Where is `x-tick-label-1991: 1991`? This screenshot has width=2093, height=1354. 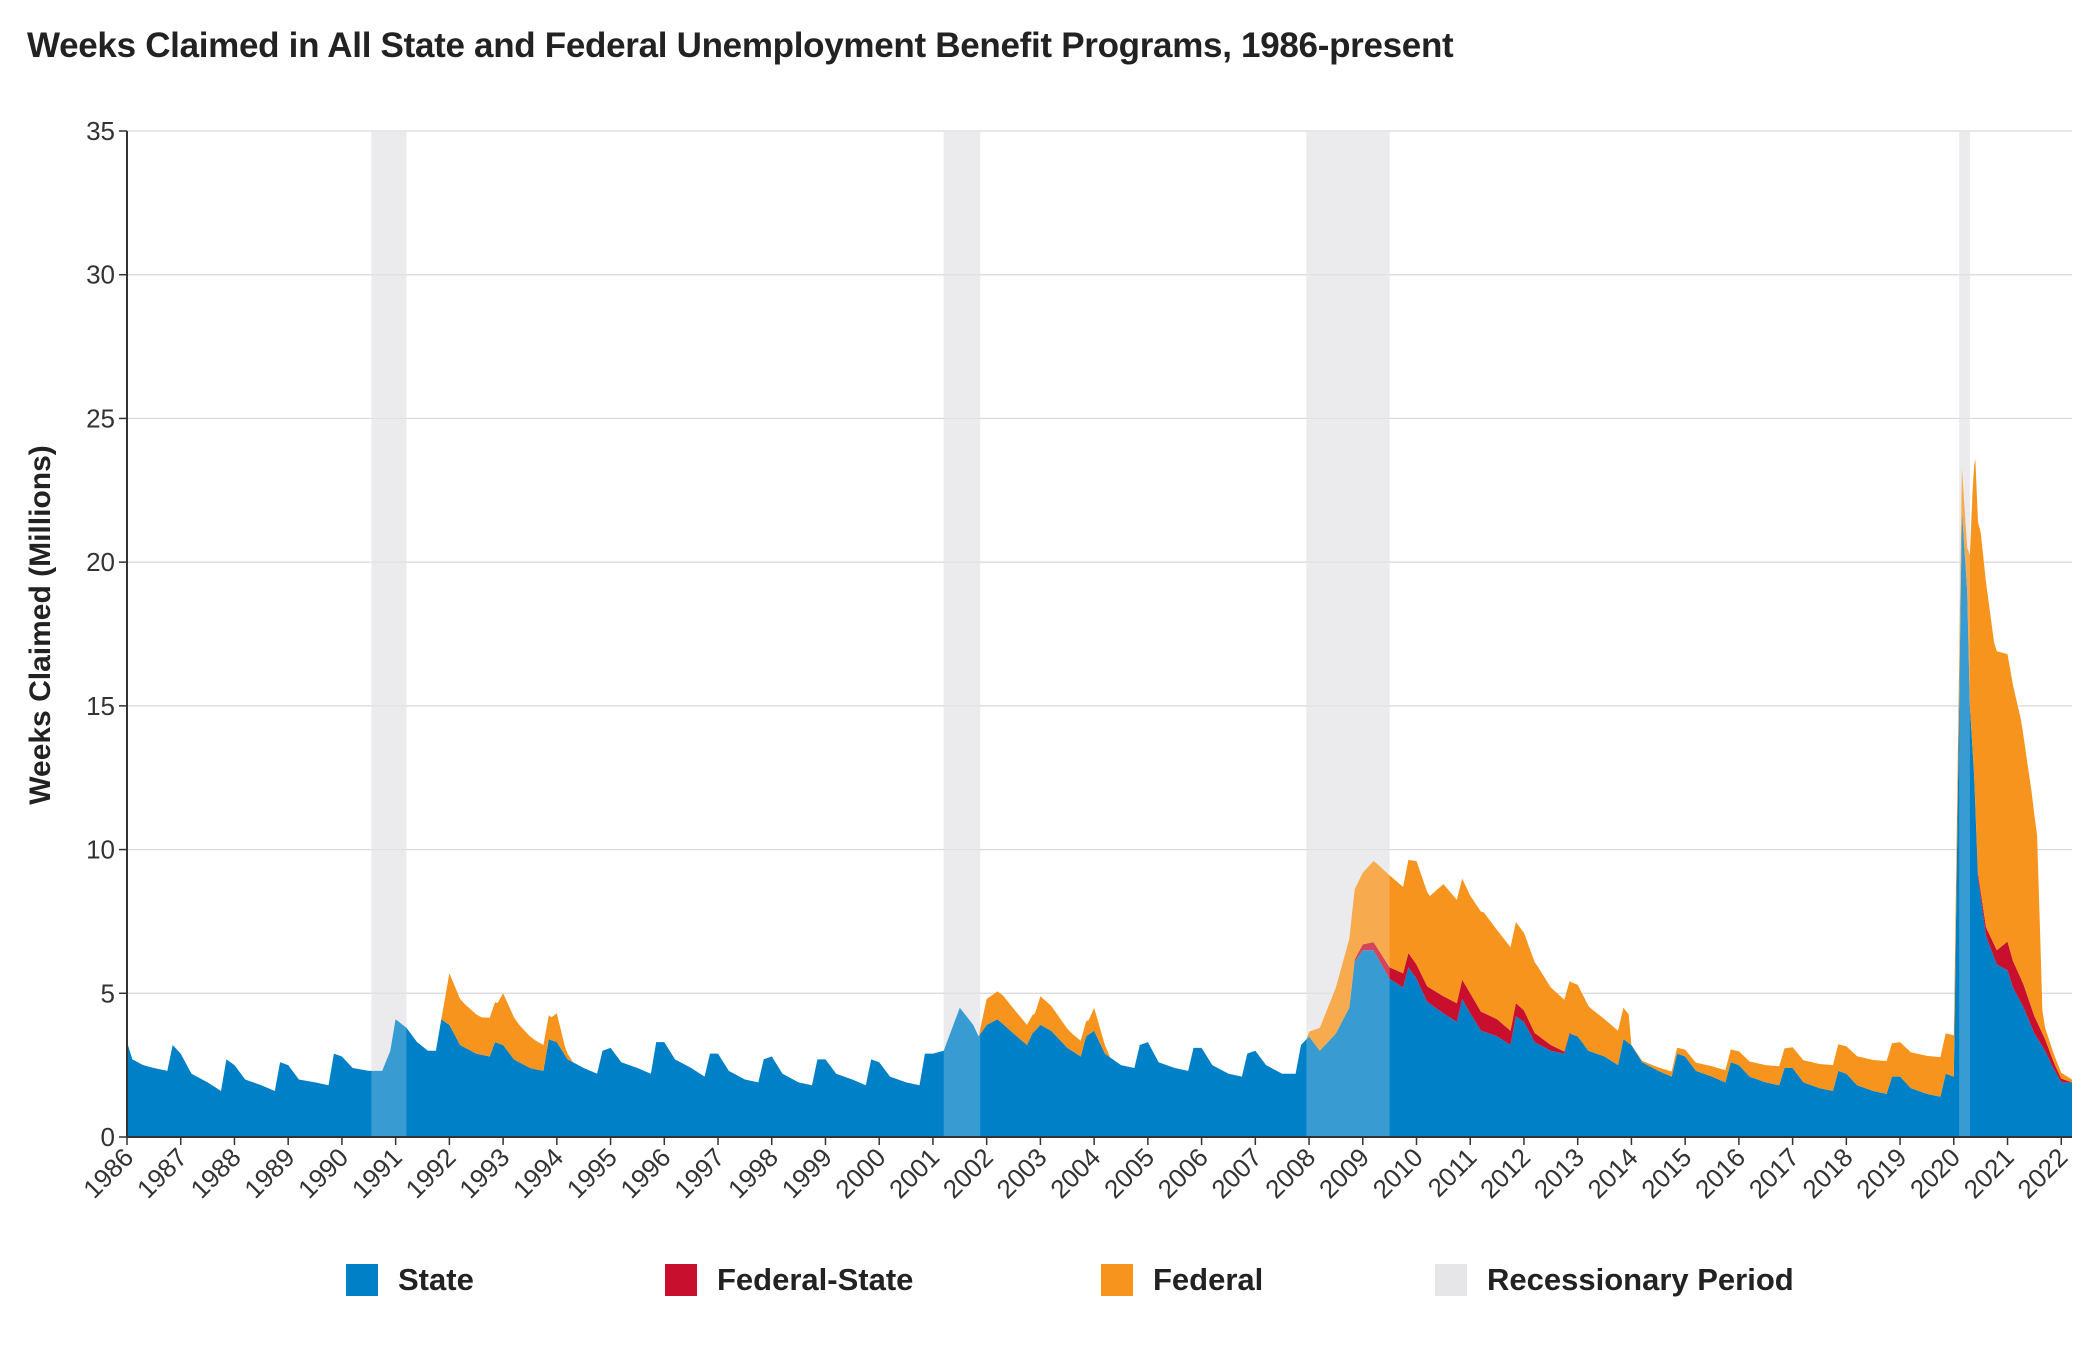
x-tick-label-1991: 1991 is located at coordinates (377, 1173).